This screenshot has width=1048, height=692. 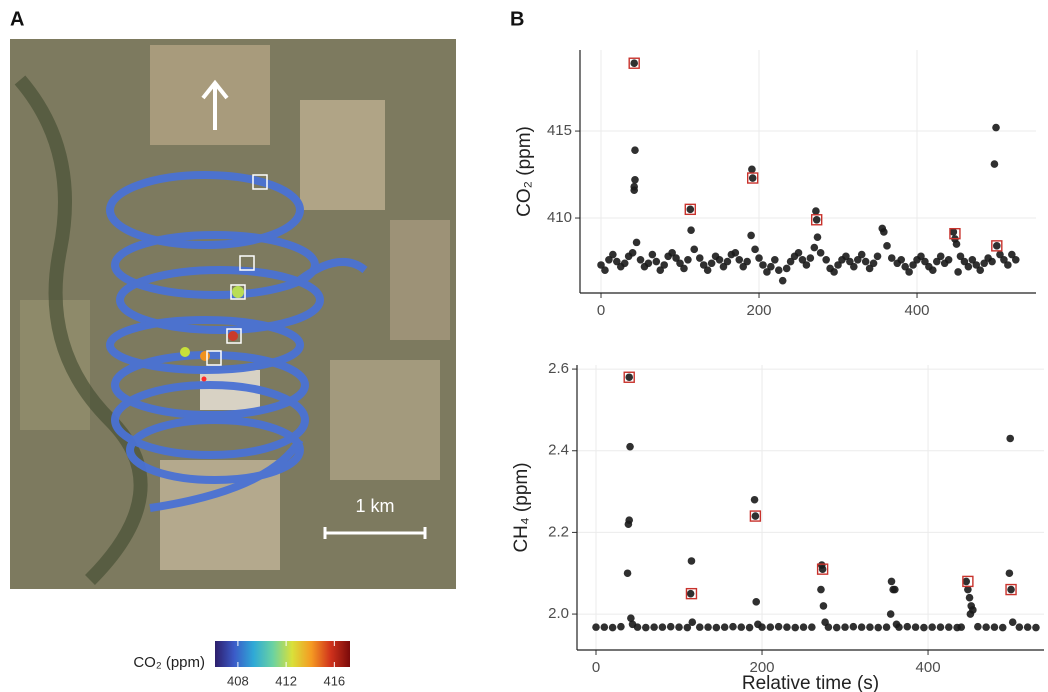 What do you see at coordinates (558, 531) in the screenshot?
I see `y-tick-label: 2.2` at bounding box center [558, 531].